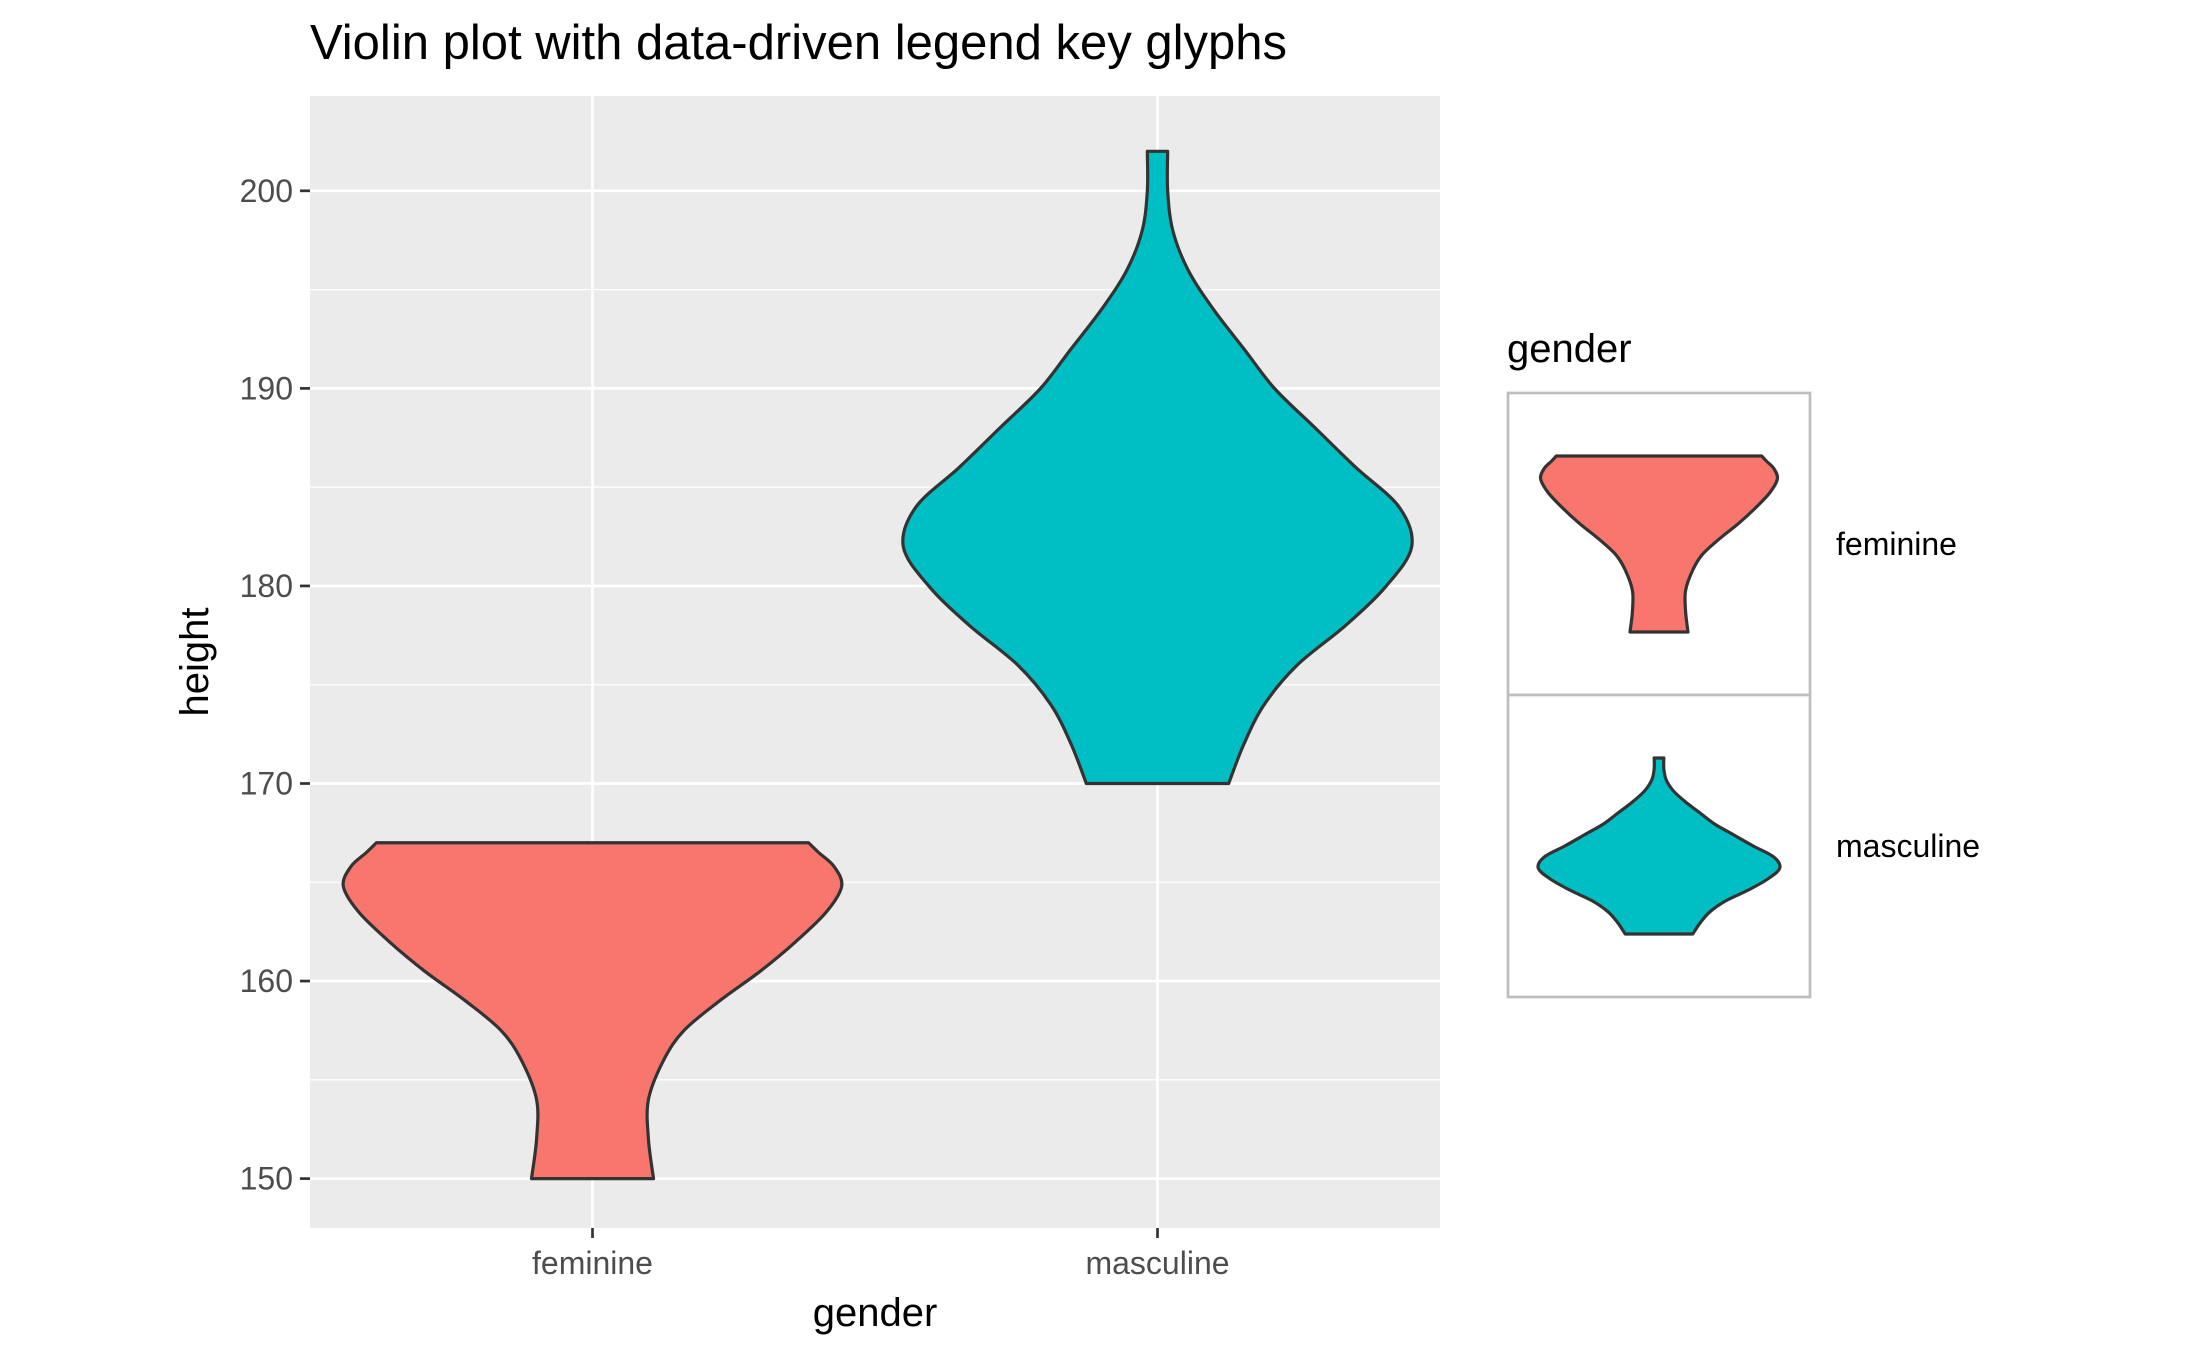  I want to click on x-tick-label: masculine, so click(1157, 1263).